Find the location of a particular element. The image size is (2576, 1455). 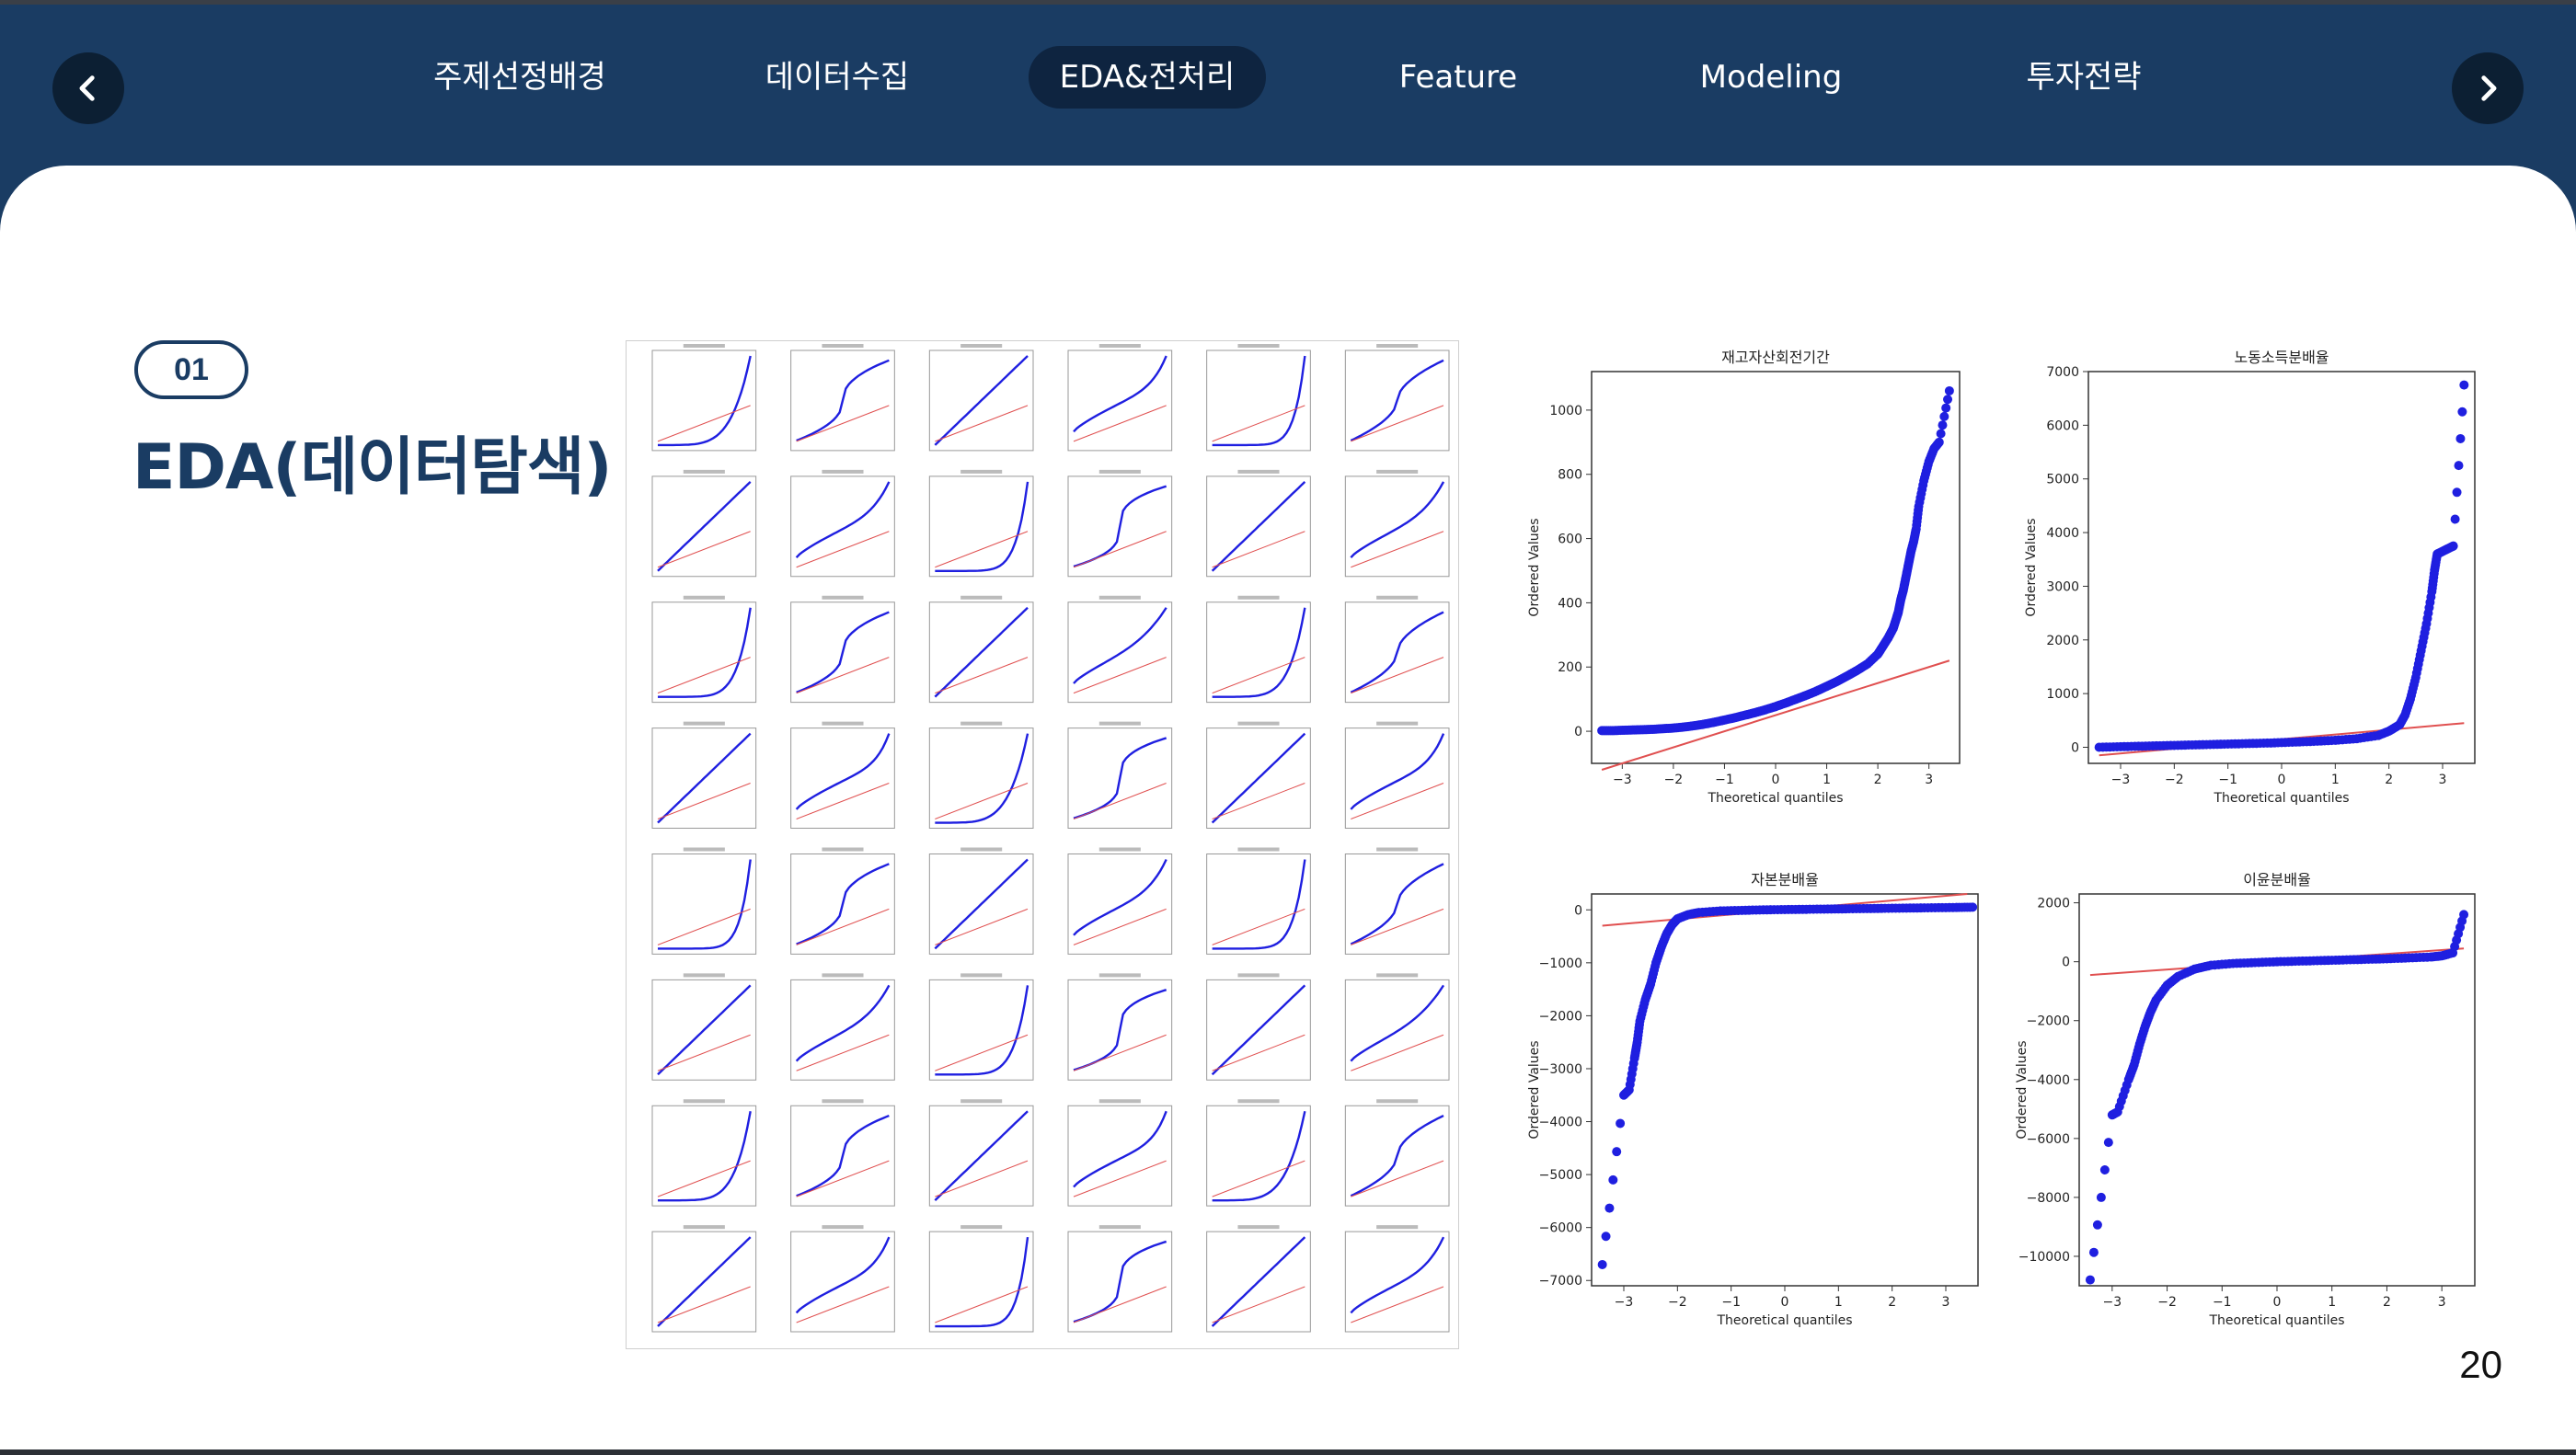

tab-modeling: Modeling is located at coordinates (1771, 77).